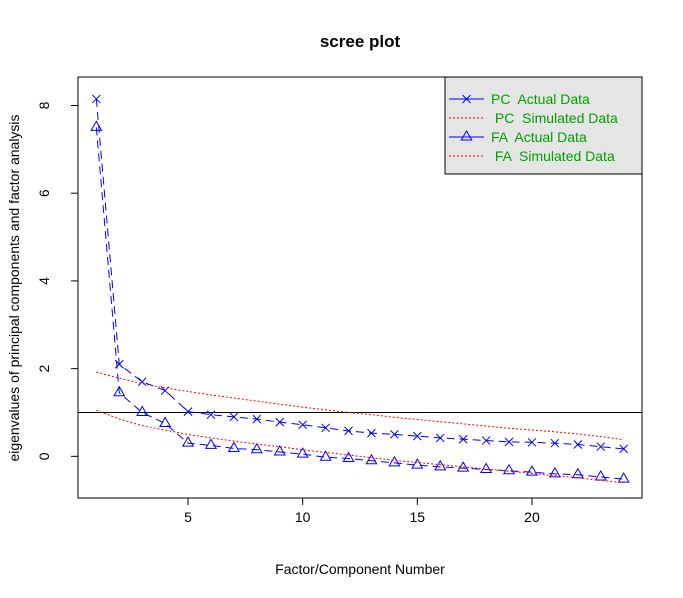 Image resolution: width=683 pixels, height=598 pixels. I want to click on series-1-point-19-stroke-b, so click(509, 442).